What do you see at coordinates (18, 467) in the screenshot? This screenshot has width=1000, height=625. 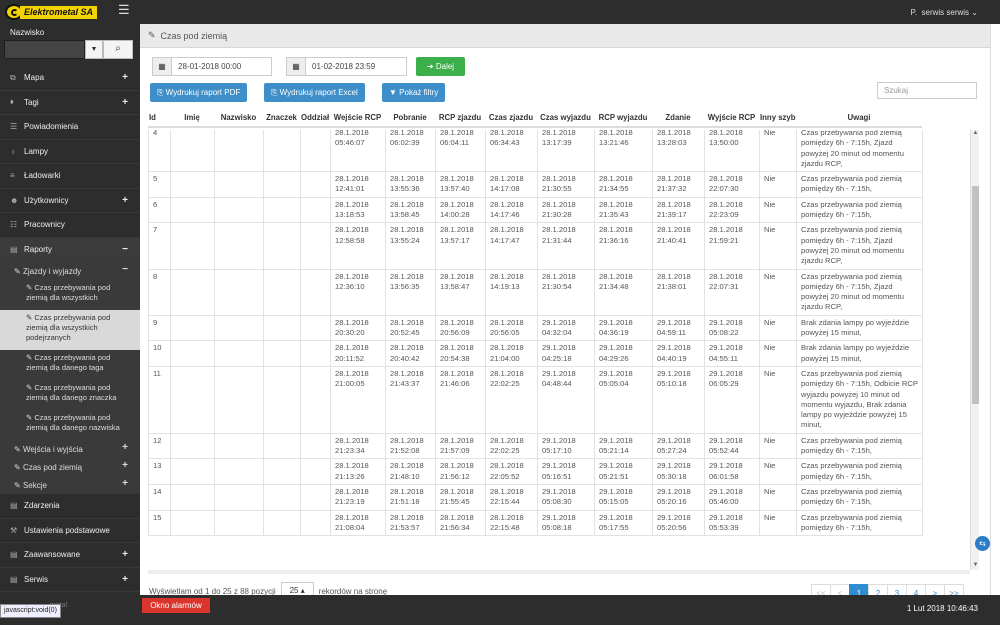 I see `edit-icon: ✎` at bounding box center [18, 467].